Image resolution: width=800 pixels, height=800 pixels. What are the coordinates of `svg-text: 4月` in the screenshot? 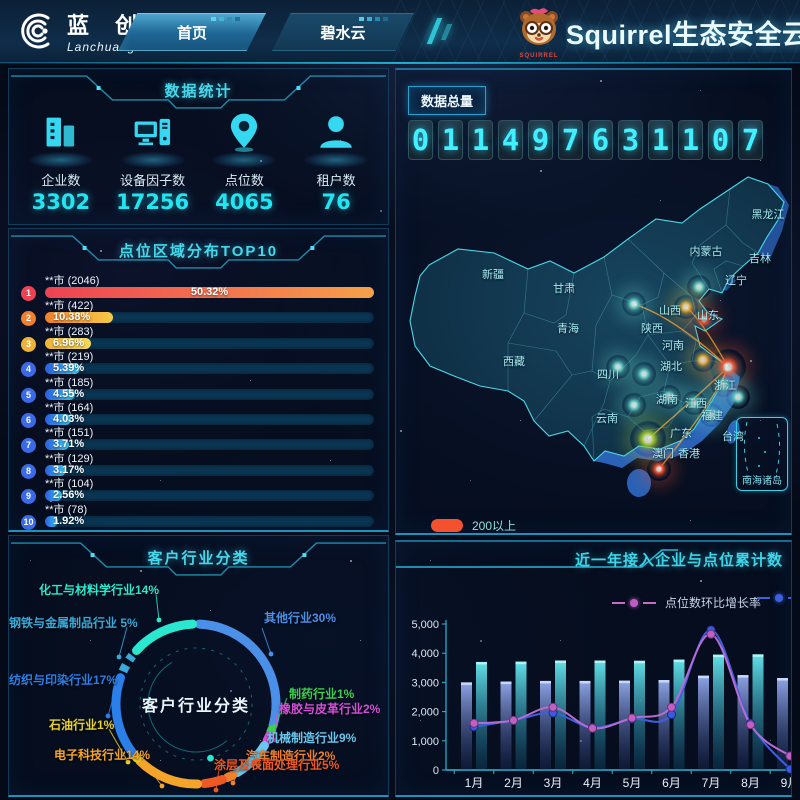 It's located at (592, 783).